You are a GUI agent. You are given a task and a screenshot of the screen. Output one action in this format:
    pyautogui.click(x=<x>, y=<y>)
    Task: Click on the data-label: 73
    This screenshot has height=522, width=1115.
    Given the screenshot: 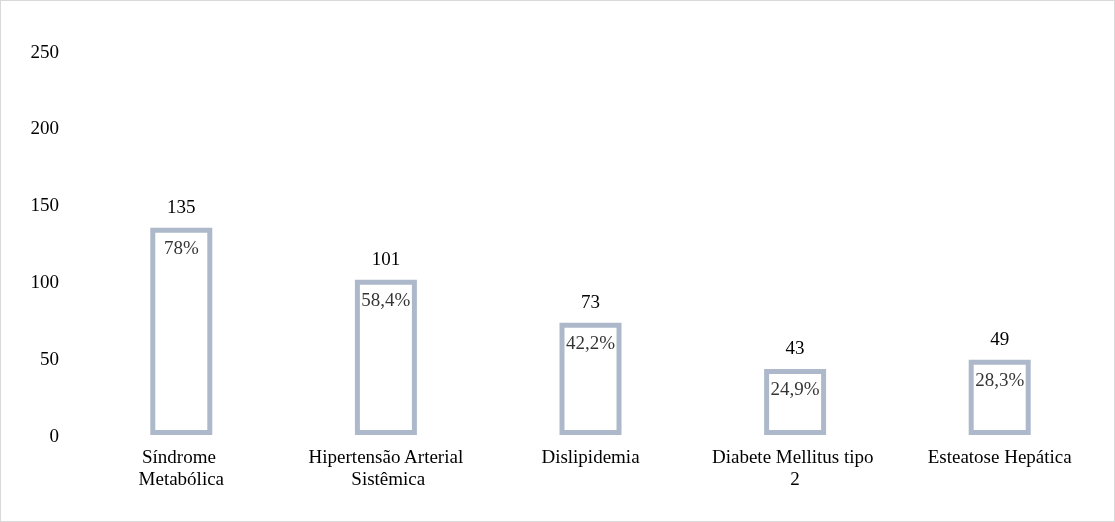 What is the action you would take?
    pyautogui.click(x=590, y=301)
    